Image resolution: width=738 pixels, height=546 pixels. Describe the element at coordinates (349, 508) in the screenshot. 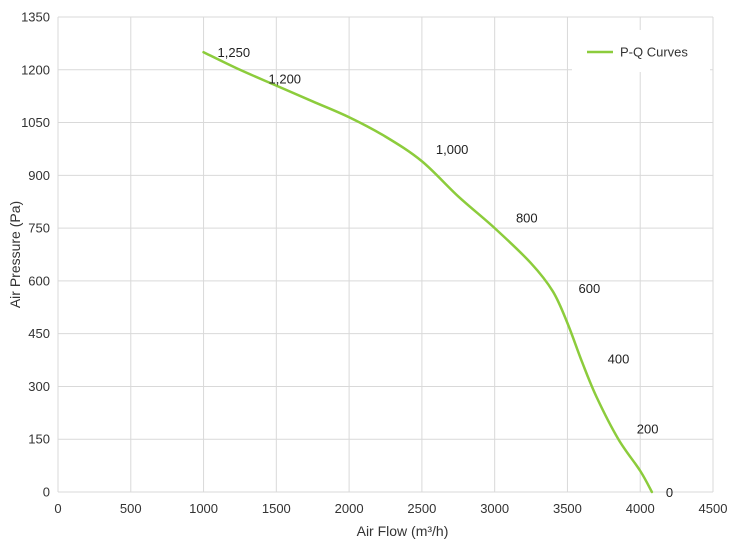

I see `x-tick-label: 2000` at that location.